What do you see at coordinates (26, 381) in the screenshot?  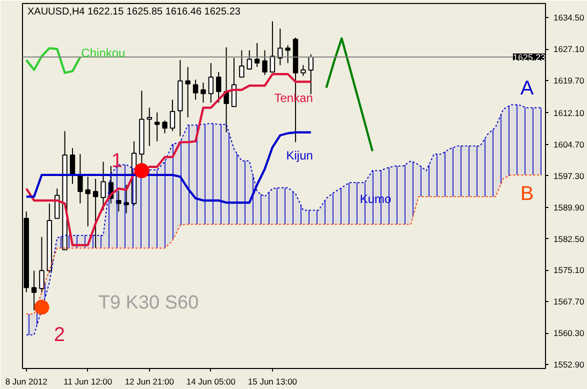 I see `x-tick-label: 8 Jun 2012` at bounding box center [26, 381].